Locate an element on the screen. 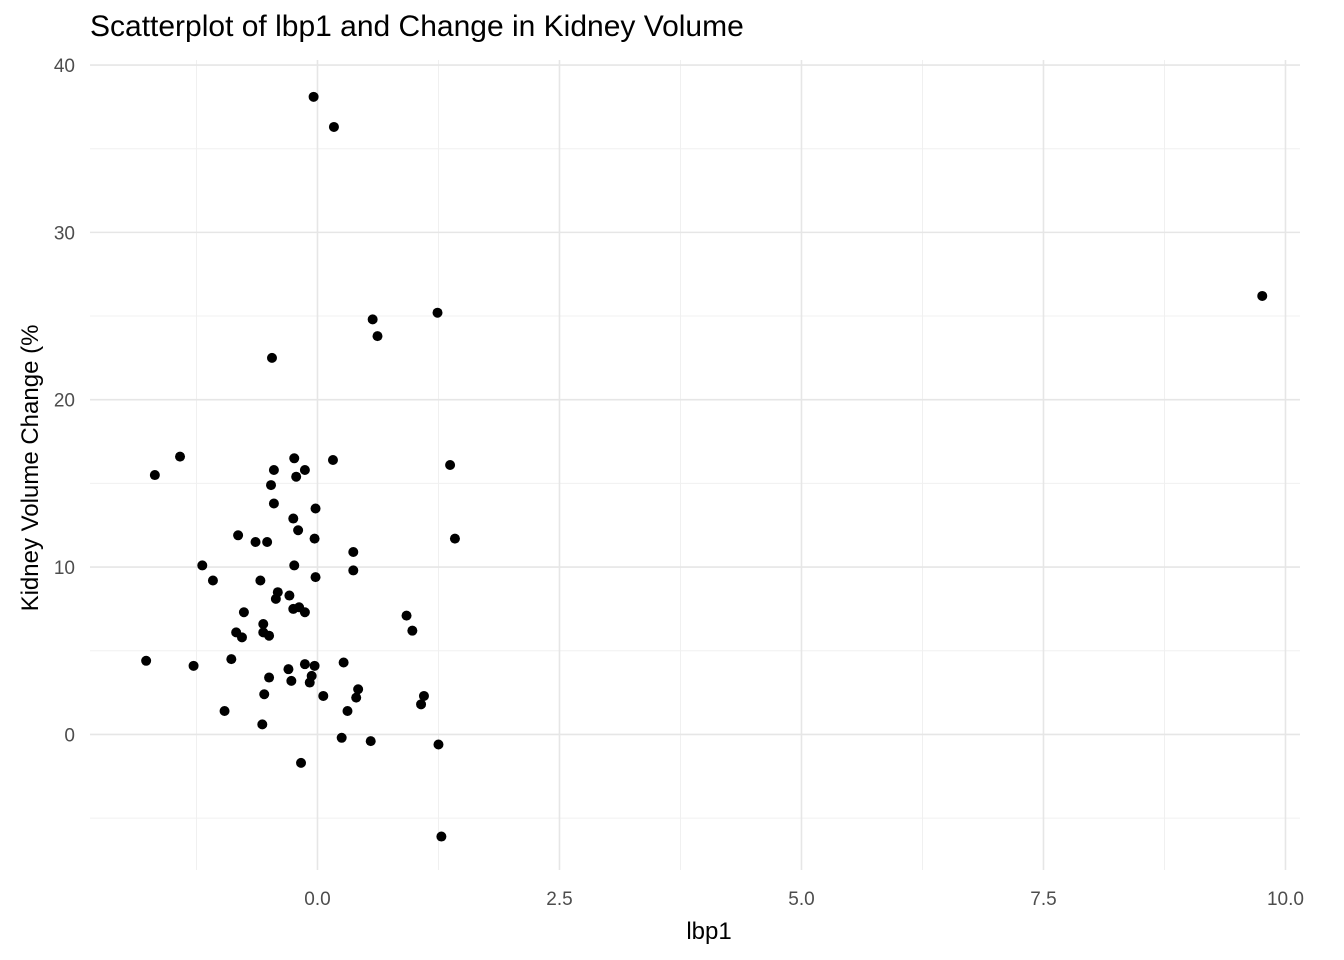 The width and height of the screenshot is (1344, 960). x-axis-title: lbp1 is located at coordinates (708, 931).